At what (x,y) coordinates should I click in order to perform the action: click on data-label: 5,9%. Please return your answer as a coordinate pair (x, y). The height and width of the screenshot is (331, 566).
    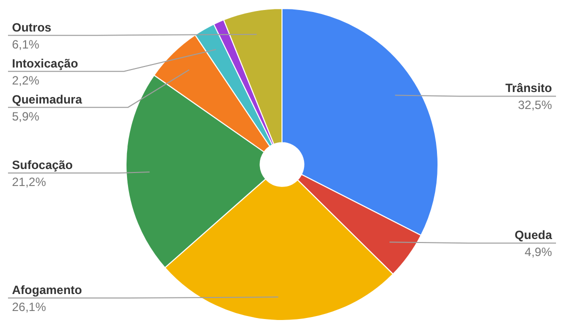
    Looking at the image, I should click on (26, 116).